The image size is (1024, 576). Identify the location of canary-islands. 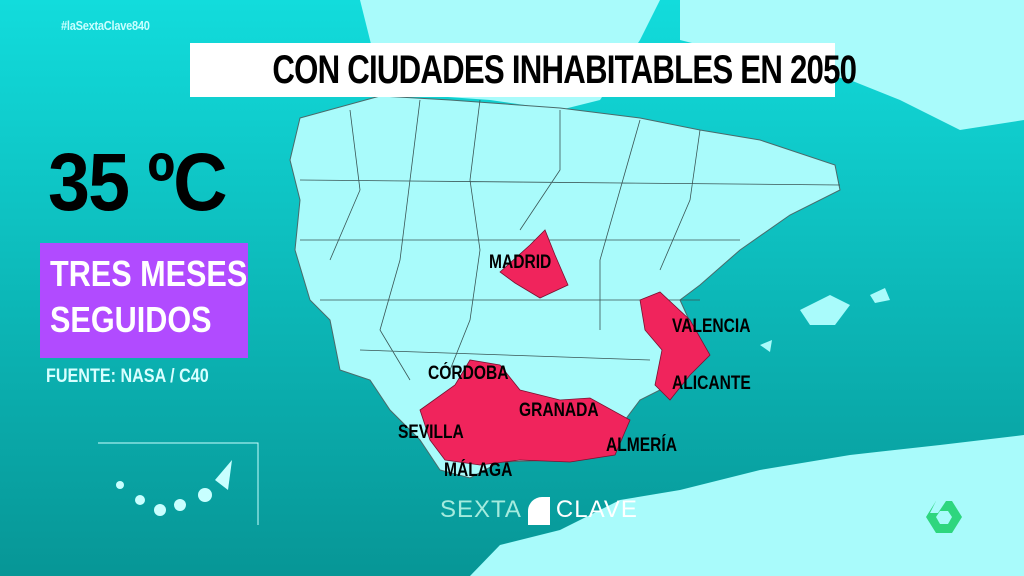
(174, 488).